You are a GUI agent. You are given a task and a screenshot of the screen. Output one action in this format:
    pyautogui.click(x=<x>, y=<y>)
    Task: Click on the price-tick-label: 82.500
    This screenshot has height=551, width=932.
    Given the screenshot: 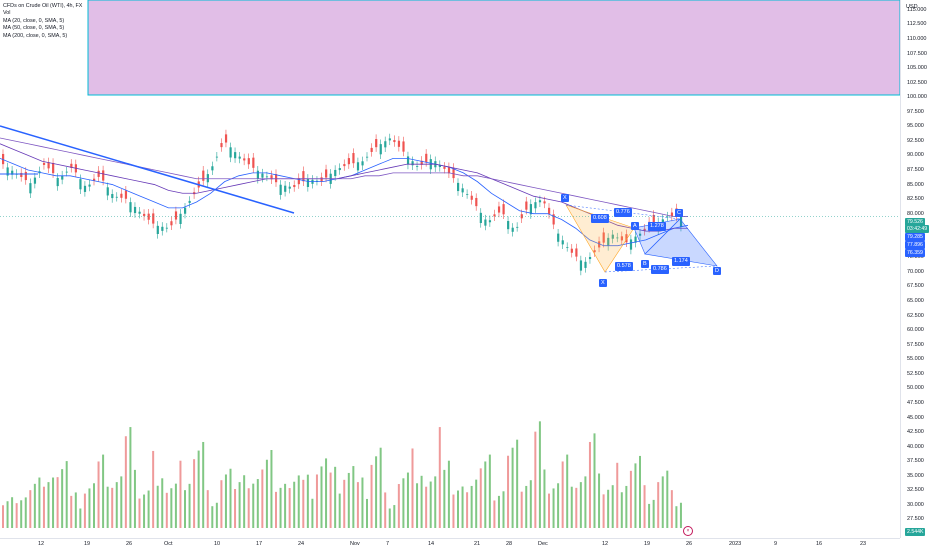 What is the action you would take?
    pyautogui.click(x=915, y=199)
    